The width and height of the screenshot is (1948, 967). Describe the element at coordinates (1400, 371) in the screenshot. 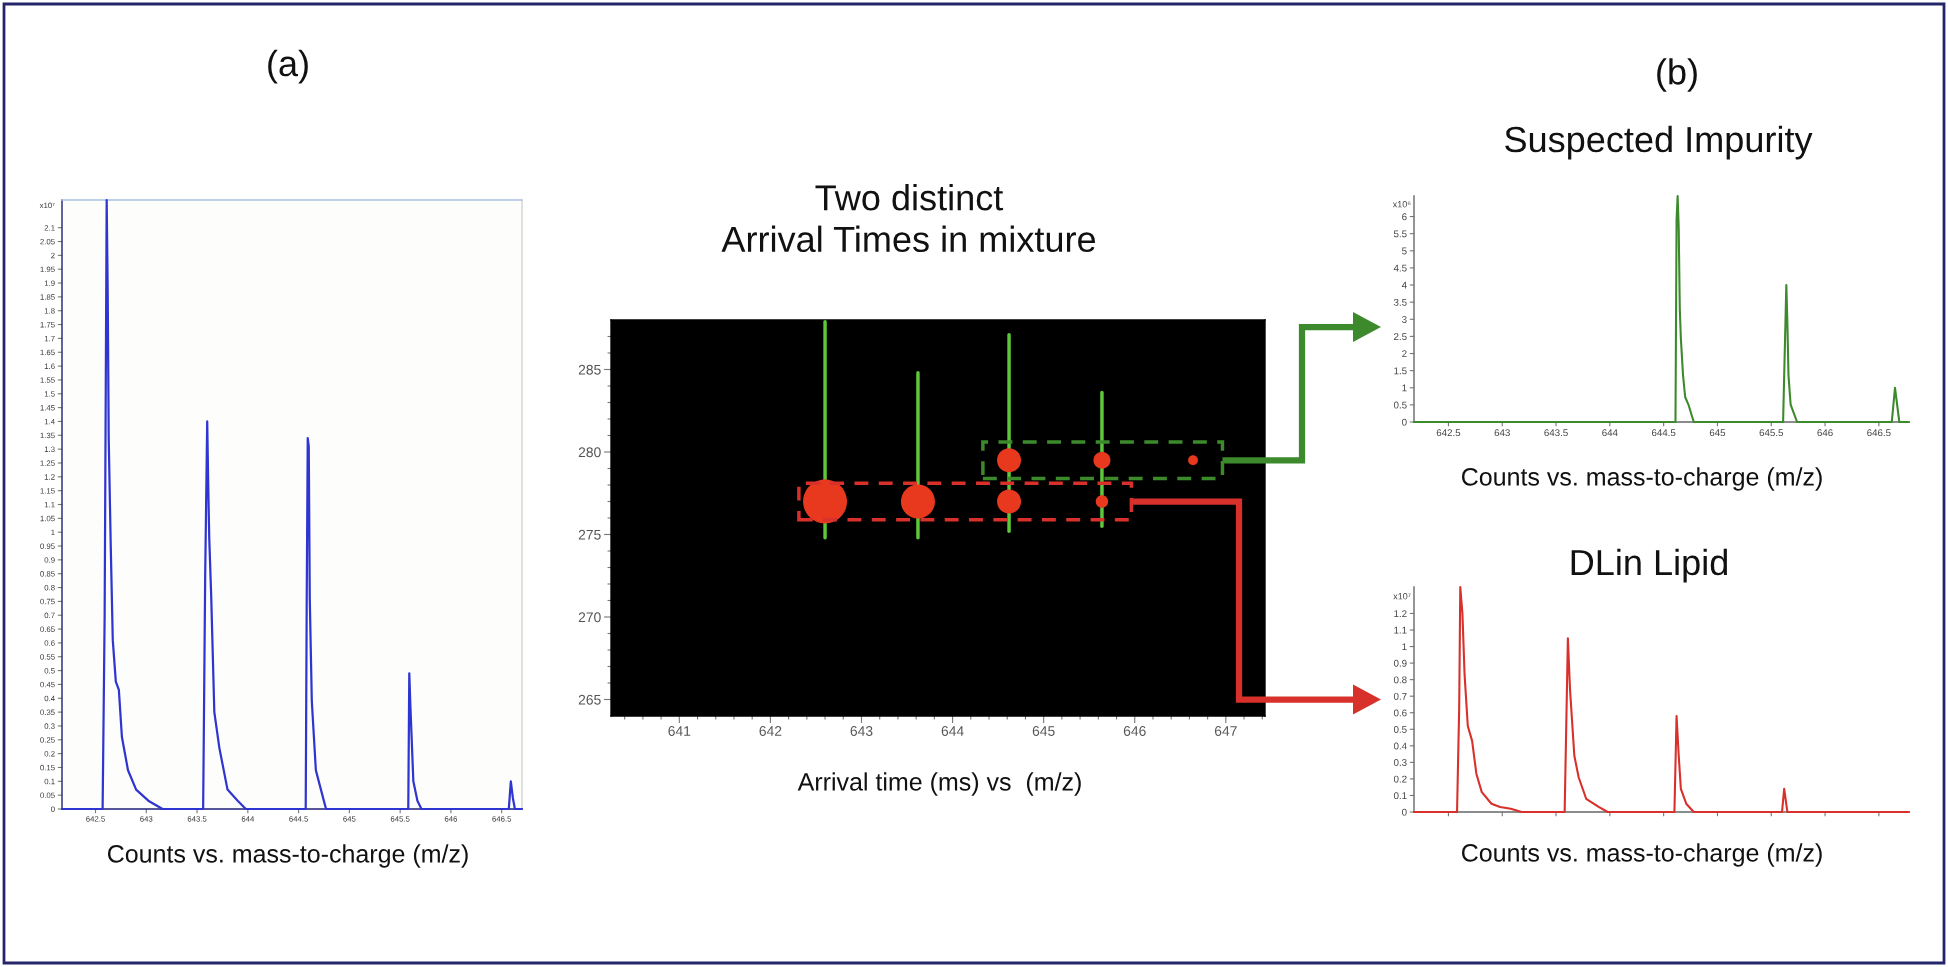

I see `y-tick-label: 1.5` at that location.